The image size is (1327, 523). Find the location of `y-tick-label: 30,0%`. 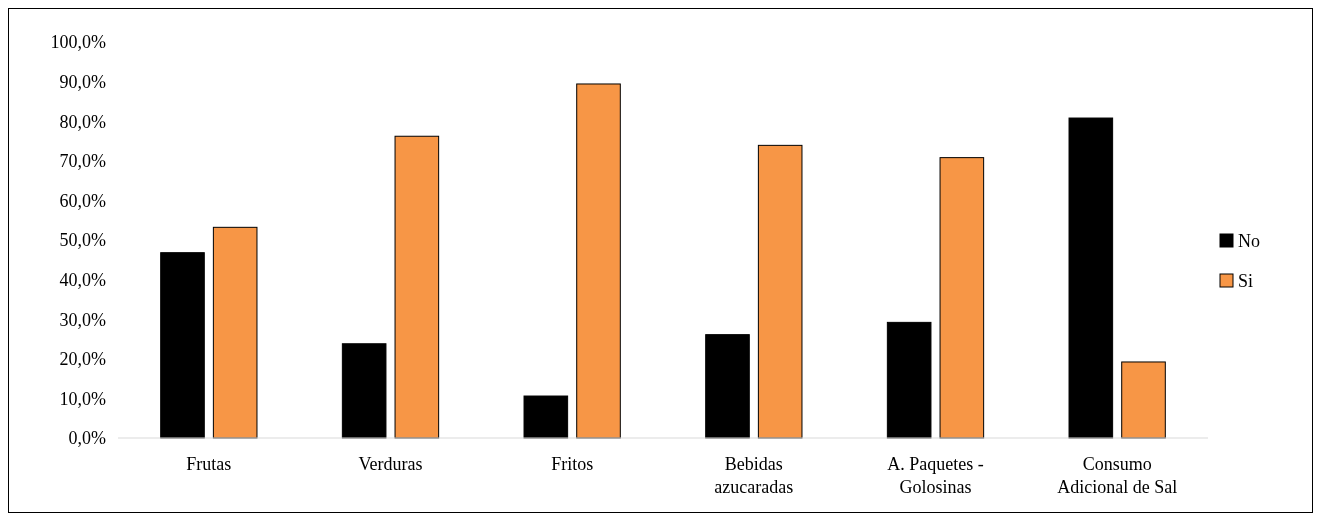

y-tick-label: 30,0% is located at coordinates (82, 319).